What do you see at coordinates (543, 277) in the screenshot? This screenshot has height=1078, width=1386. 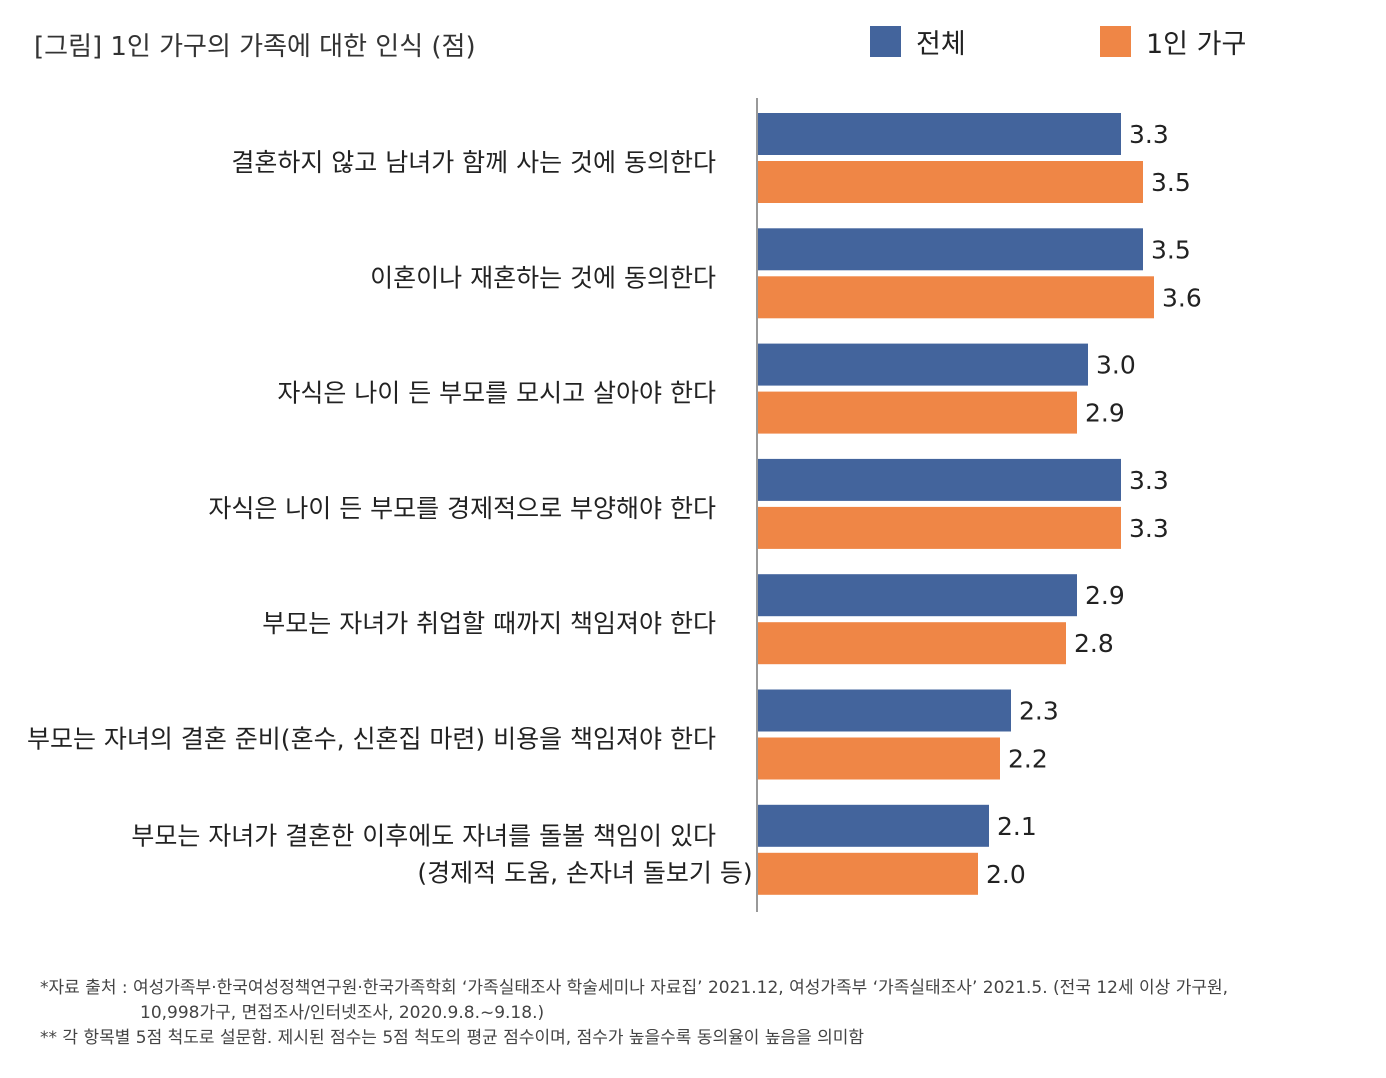 I see `category-label: 이혼이나 재혼하는 것에 동의한다` at bounding box center [543, 277].